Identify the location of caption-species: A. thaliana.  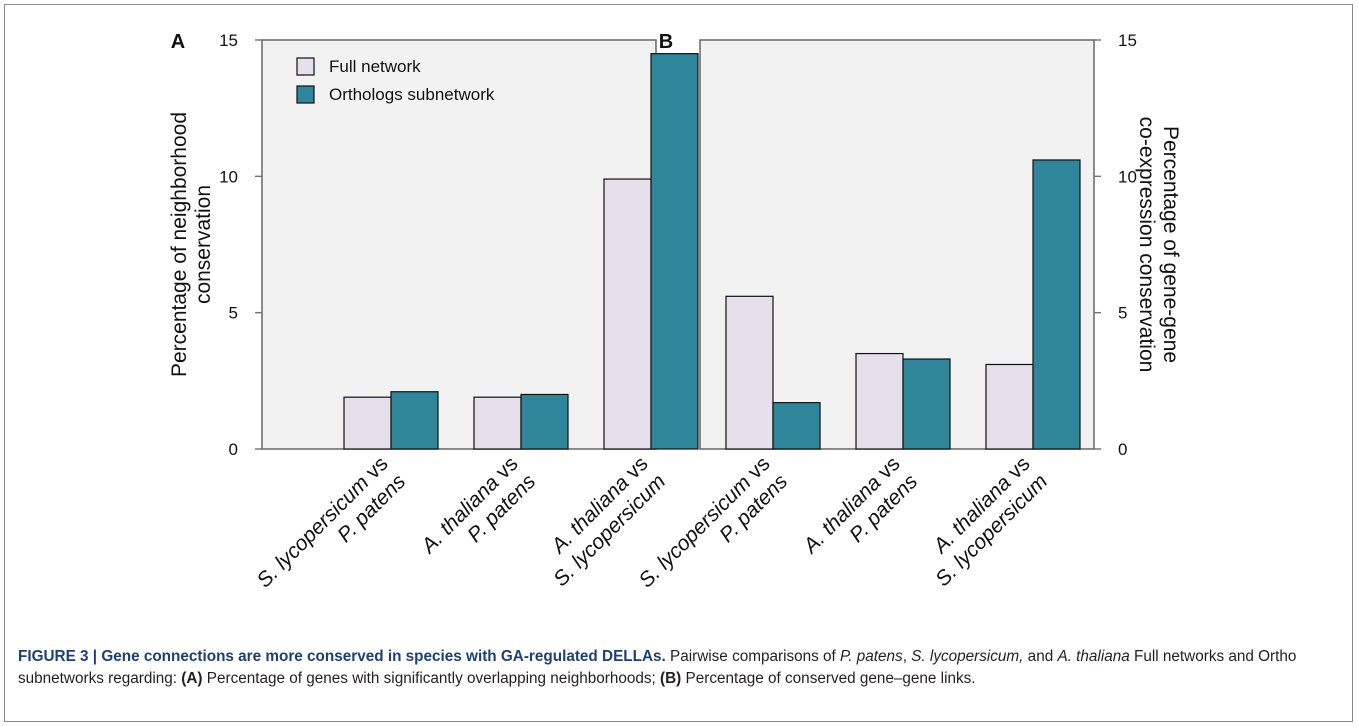
(1093, 656).